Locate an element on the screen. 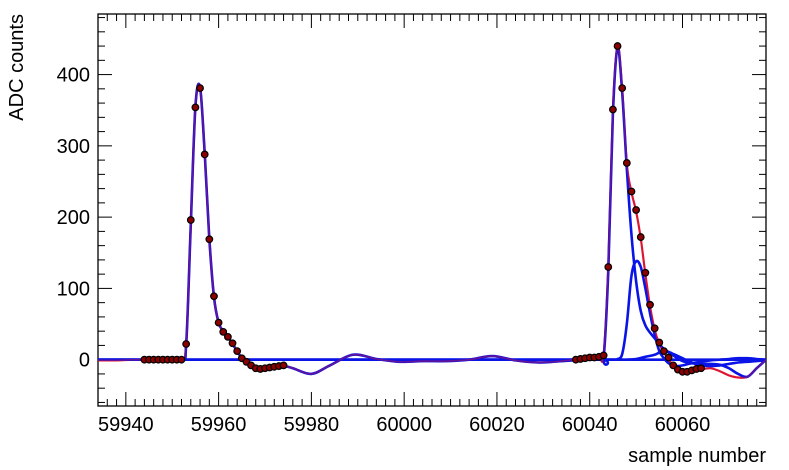 Image resolution: width=789 pixels, height=470 pixels. x-tick-label: 60000 is located at coordinates (404, 425).